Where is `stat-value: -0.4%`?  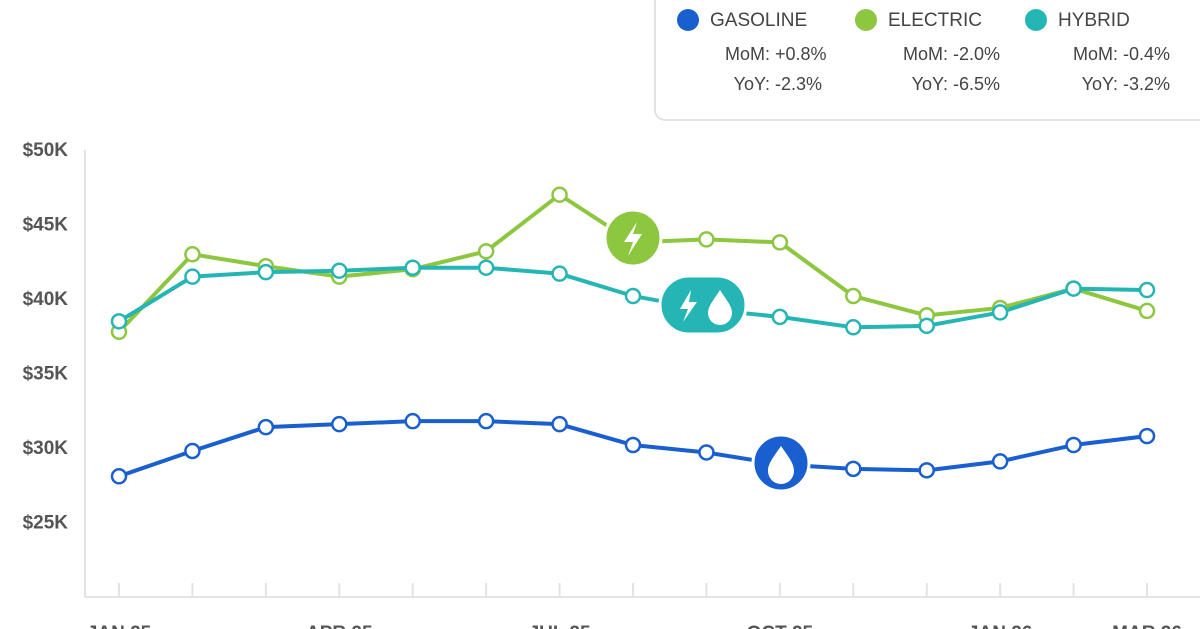
stat-value: -0.4% is located at coordinates (1146, 54).